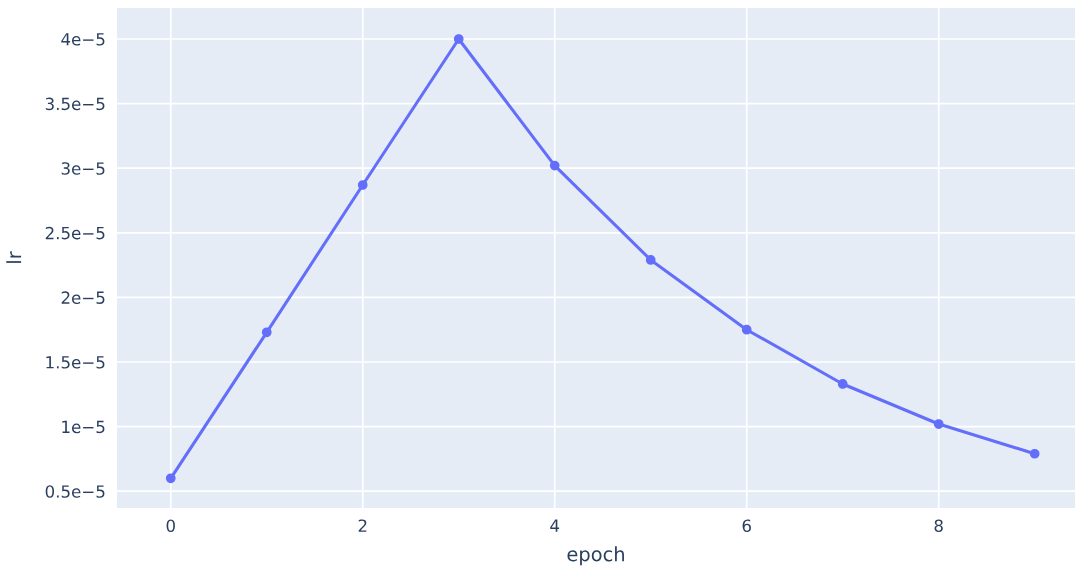 This screenshot has width=1077, height=577. What do you see at coordinates (595, 556) in the screenshot?
I see `x-axis-title: epoch` at bounding box center [595, 556].